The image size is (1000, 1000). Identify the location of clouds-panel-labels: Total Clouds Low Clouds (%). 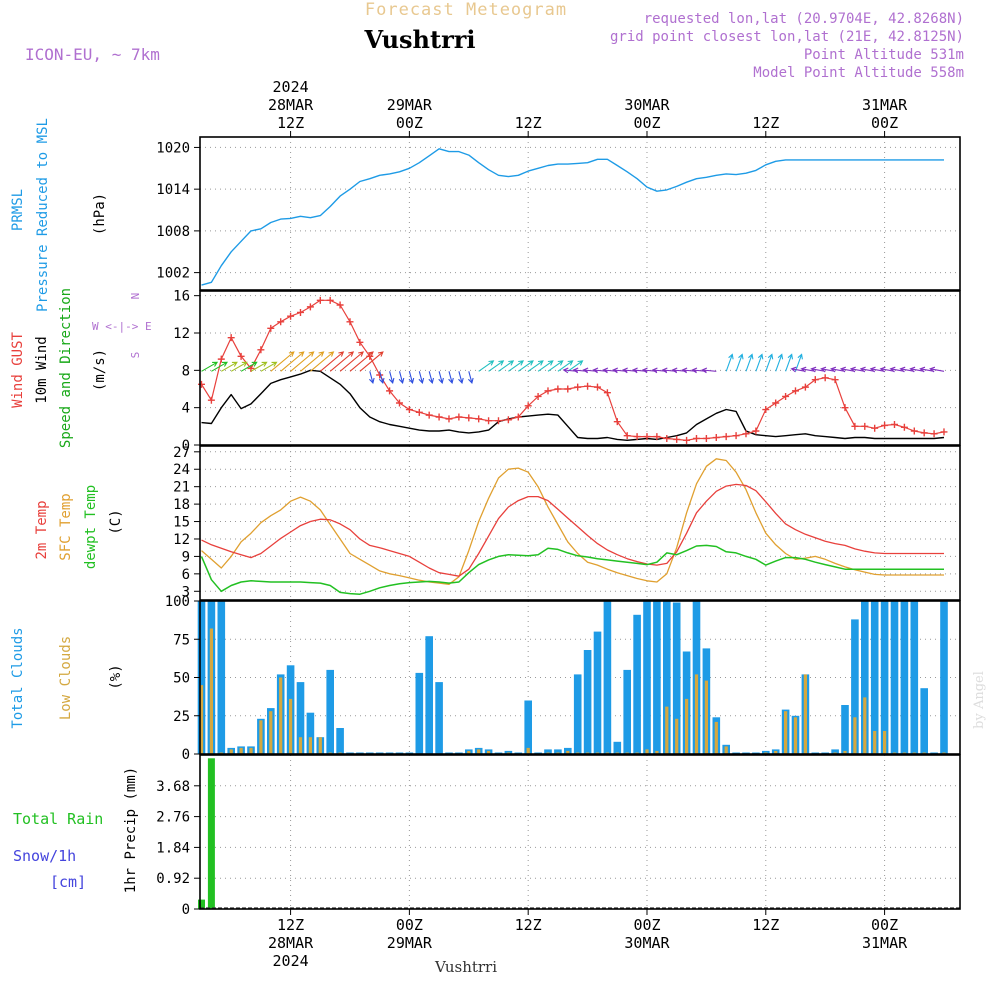
(67, 677).